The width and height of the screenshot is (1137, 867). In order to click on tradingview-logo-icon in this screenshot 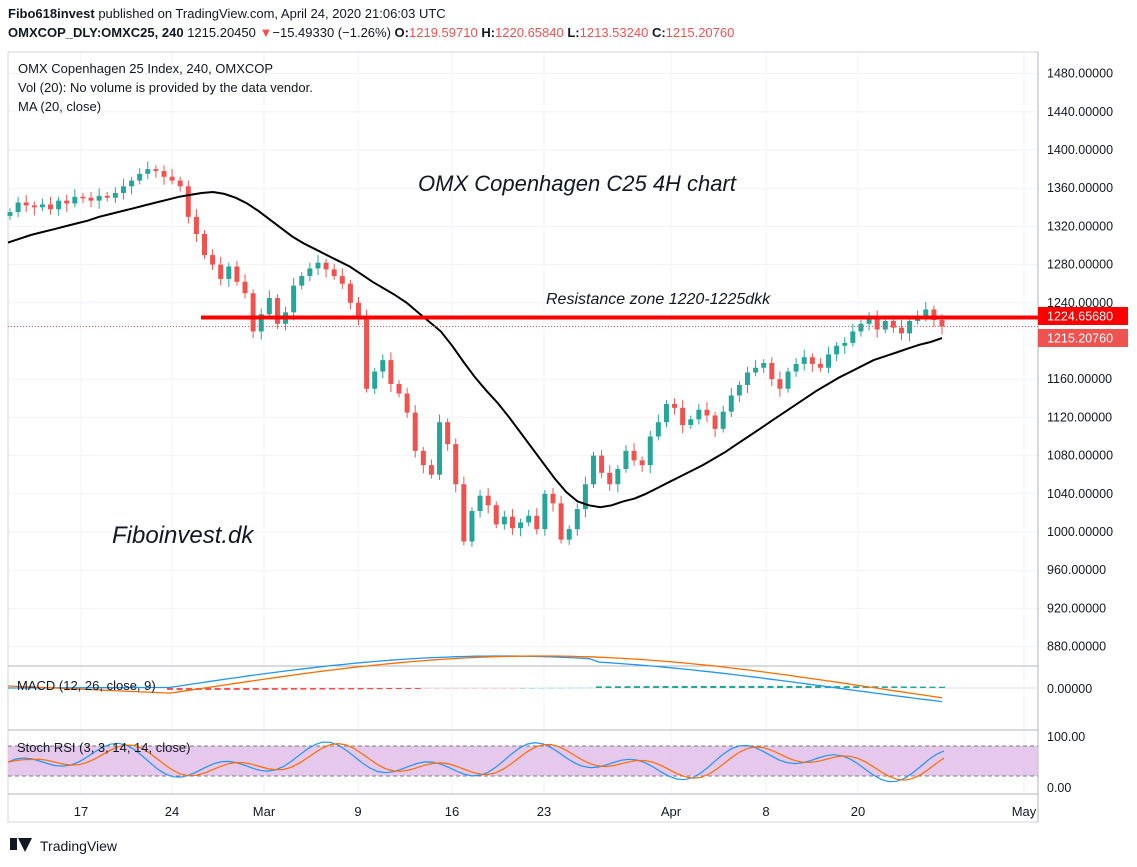, I will do `click(22, 846)`.